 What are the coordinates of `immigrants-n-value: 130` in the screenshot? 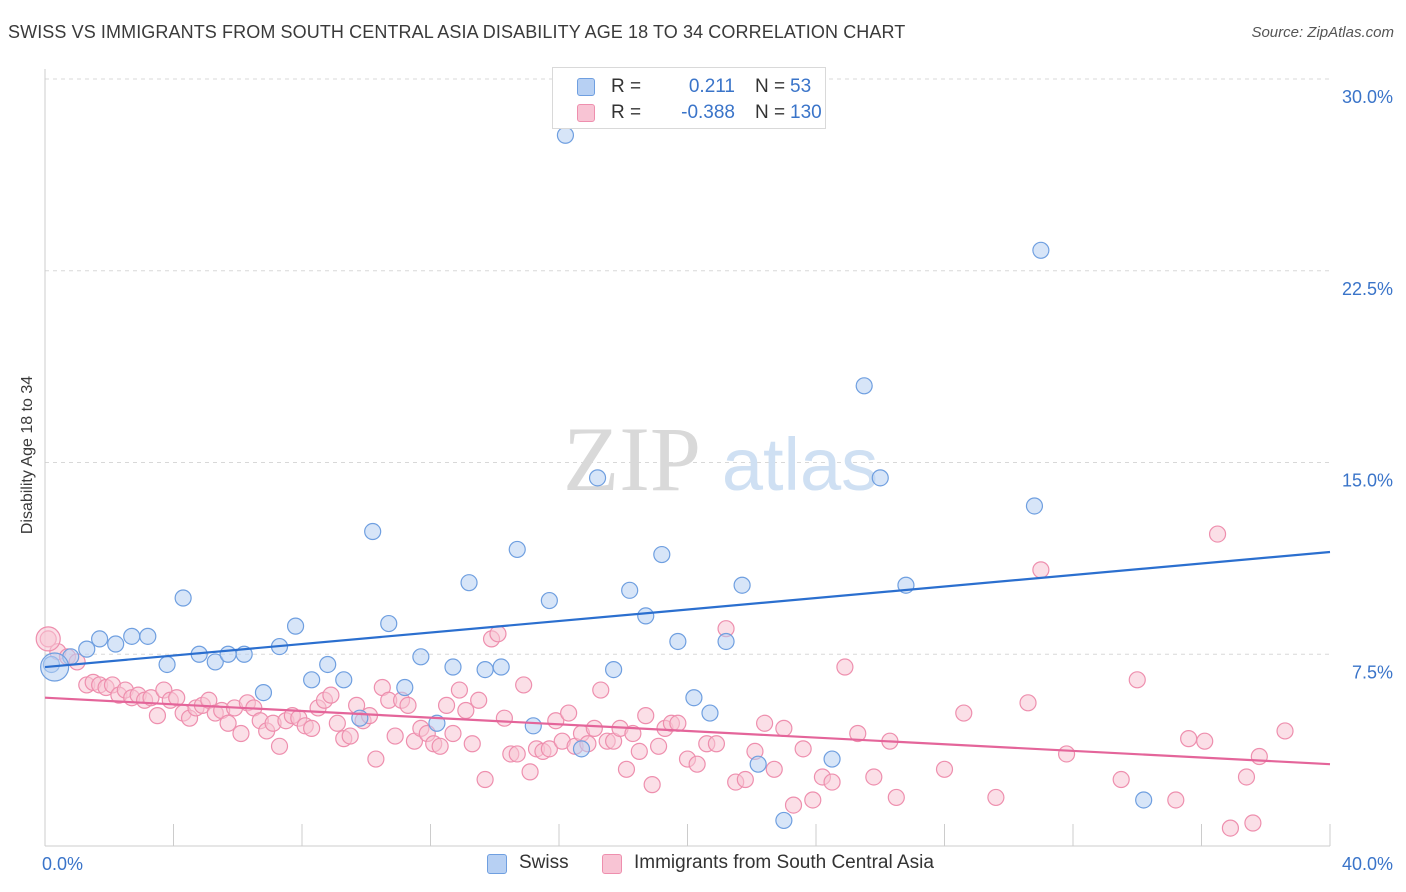 It's located at (806, 112).